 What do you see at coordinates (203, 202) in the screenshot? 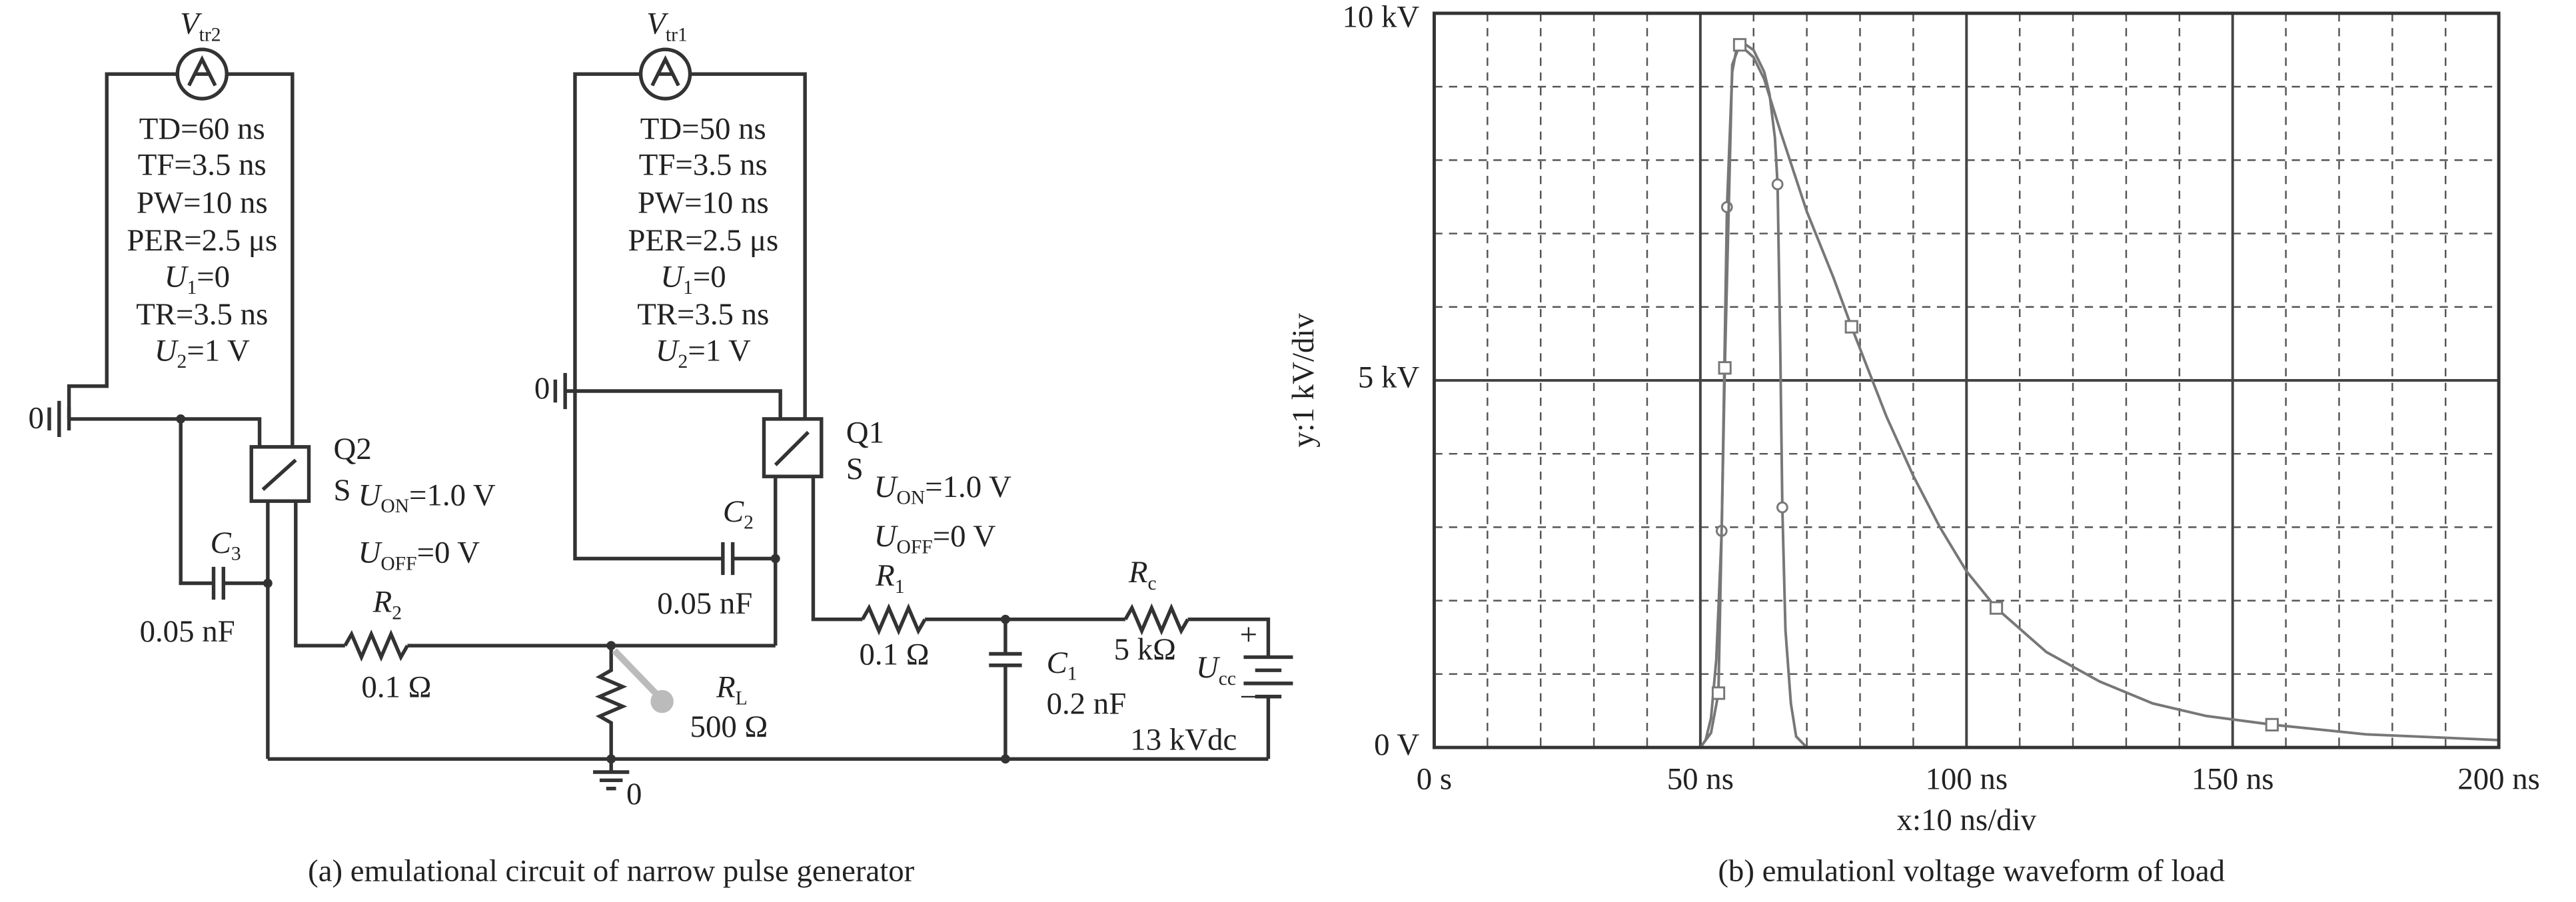
I see `label-text: PW=10 ns` at bounding box center [203, 202].